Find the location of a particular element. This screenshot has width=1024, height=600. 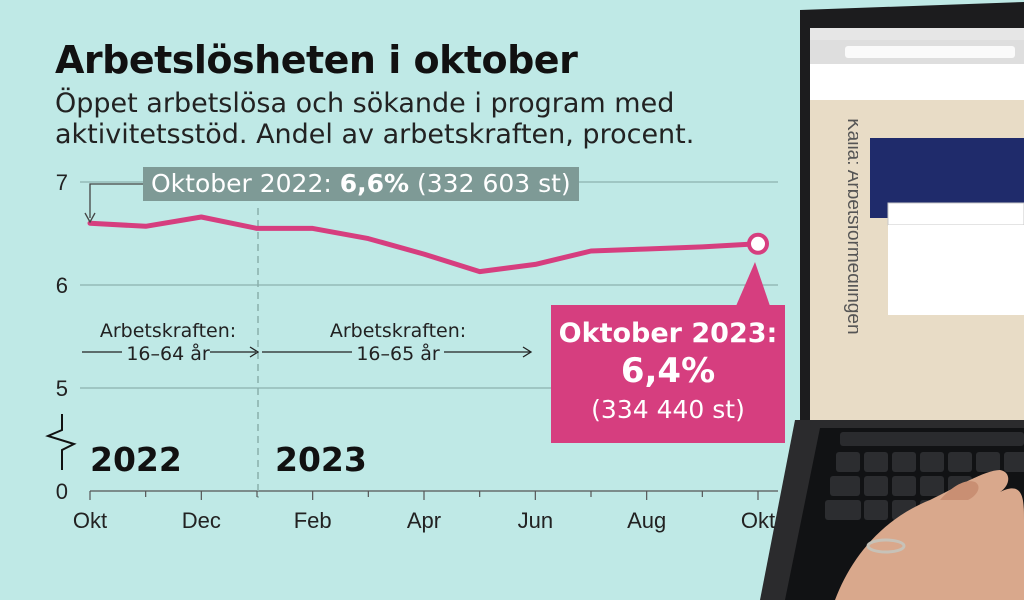

start-arrow-head-icon is located at coordinates (90, 218).